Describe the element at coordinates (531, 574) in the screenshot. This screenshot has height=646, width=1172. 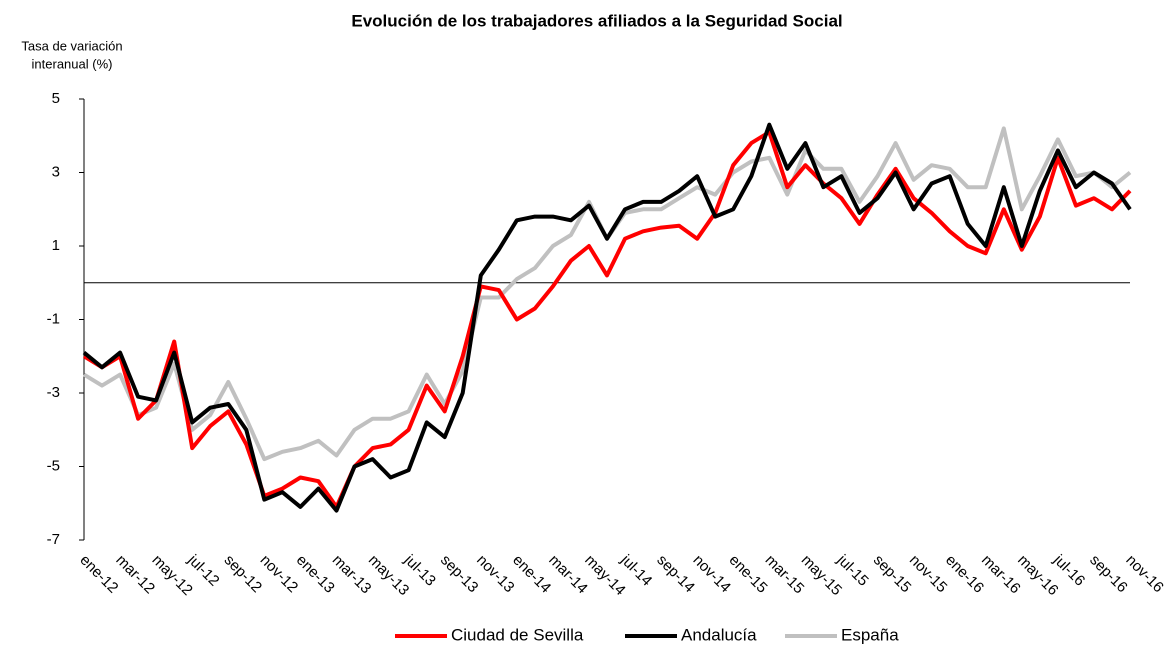
I see `x-tick-label: ene-14` at that location.